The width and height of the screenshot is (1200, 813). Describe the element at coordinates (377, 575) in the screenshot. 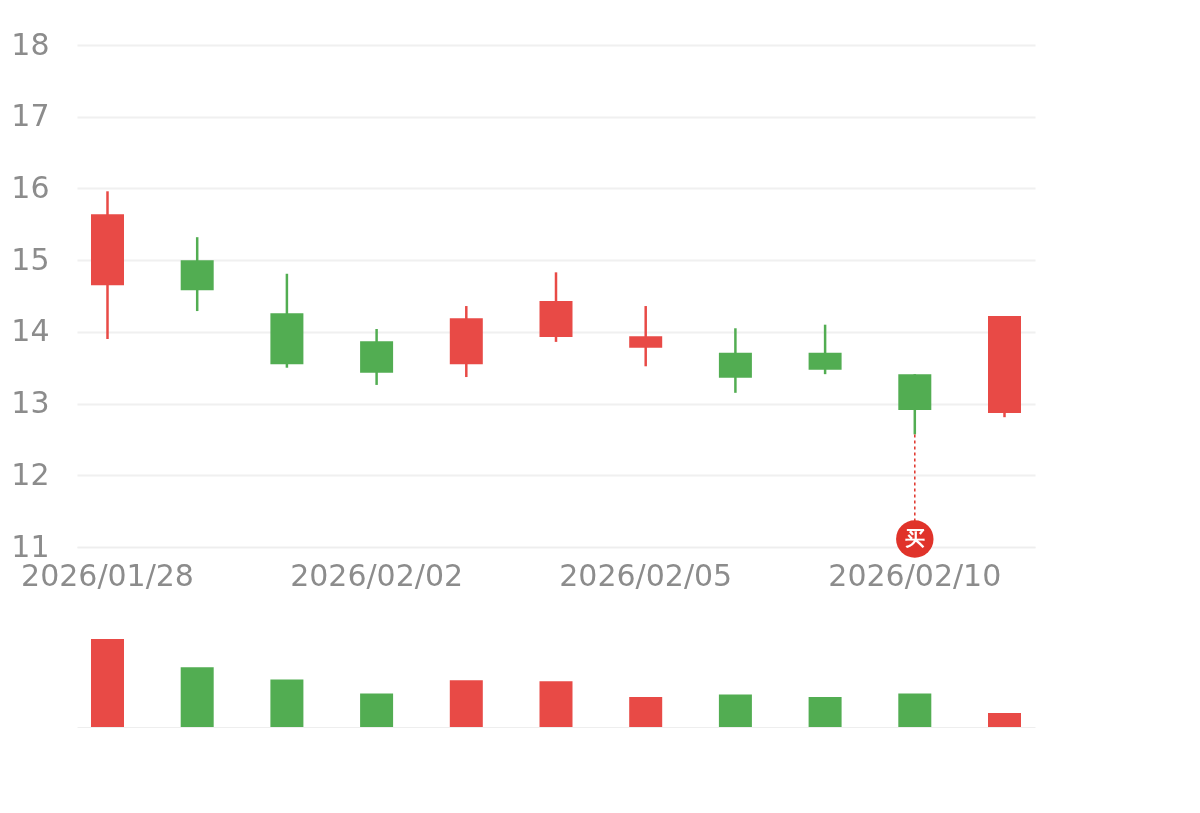

I see `x-tick-label: 2026/02/02` at that location.